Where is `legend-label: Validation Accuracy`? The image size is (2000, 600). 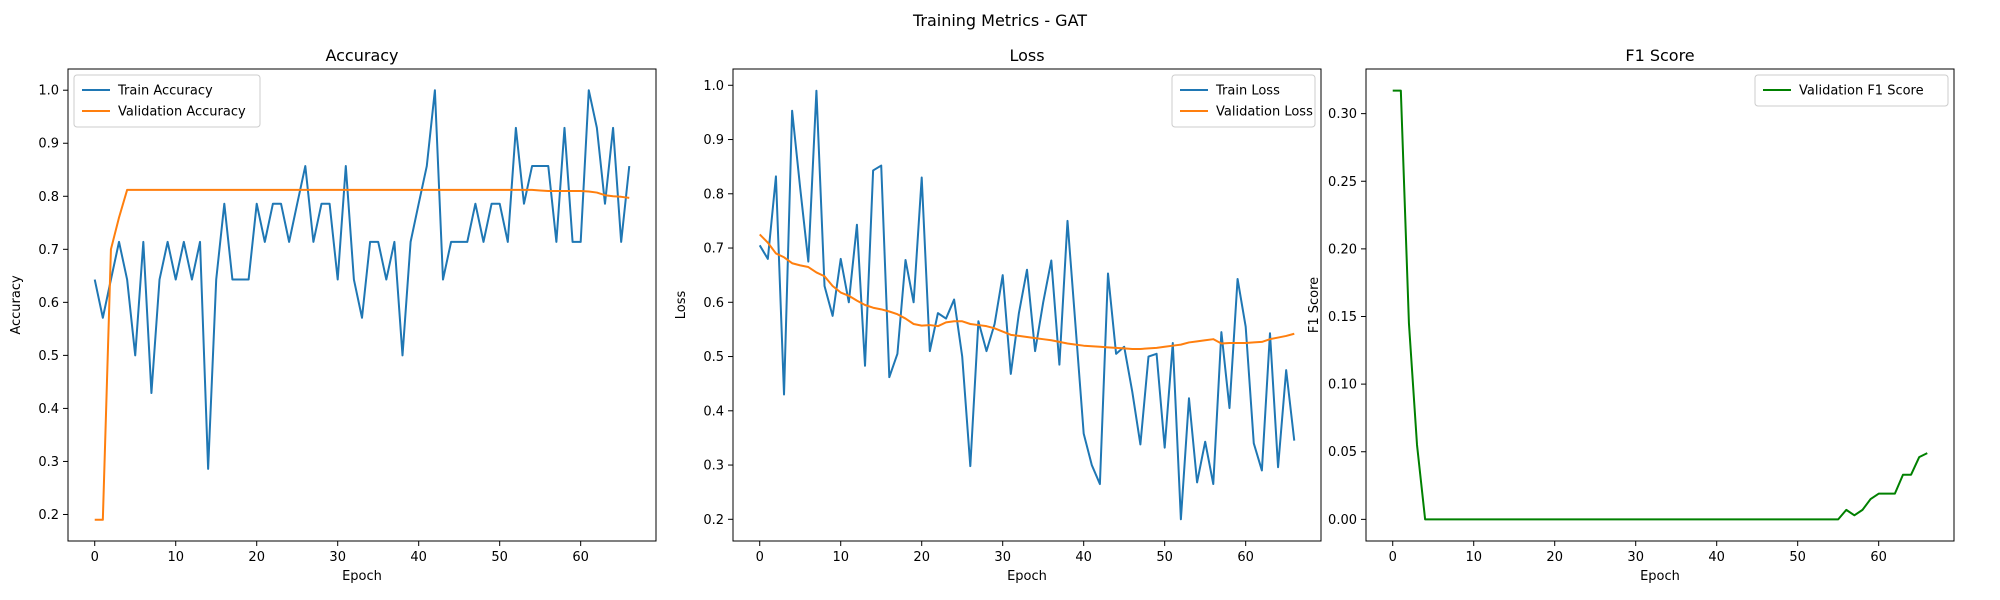
legend-label: Validation Accuracy is located at coordinates (182, 112).